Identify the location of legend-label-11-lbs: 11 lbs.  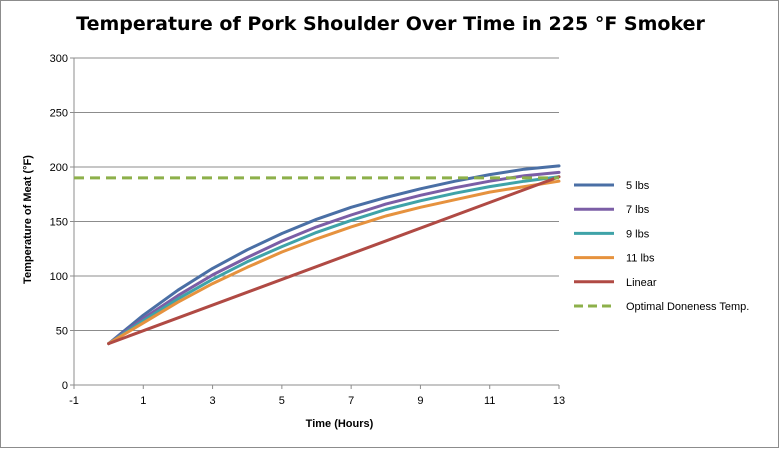
(640, 259).